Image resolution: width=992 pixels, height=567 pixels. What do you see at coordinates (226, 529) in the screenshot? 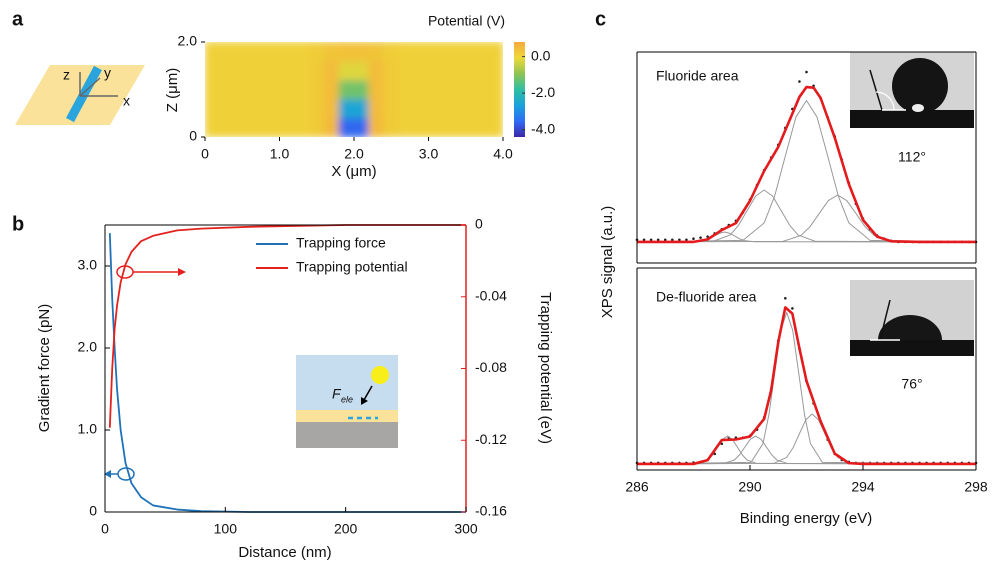
I see `x-tick-label: 100` at bounding box center [226, 529].